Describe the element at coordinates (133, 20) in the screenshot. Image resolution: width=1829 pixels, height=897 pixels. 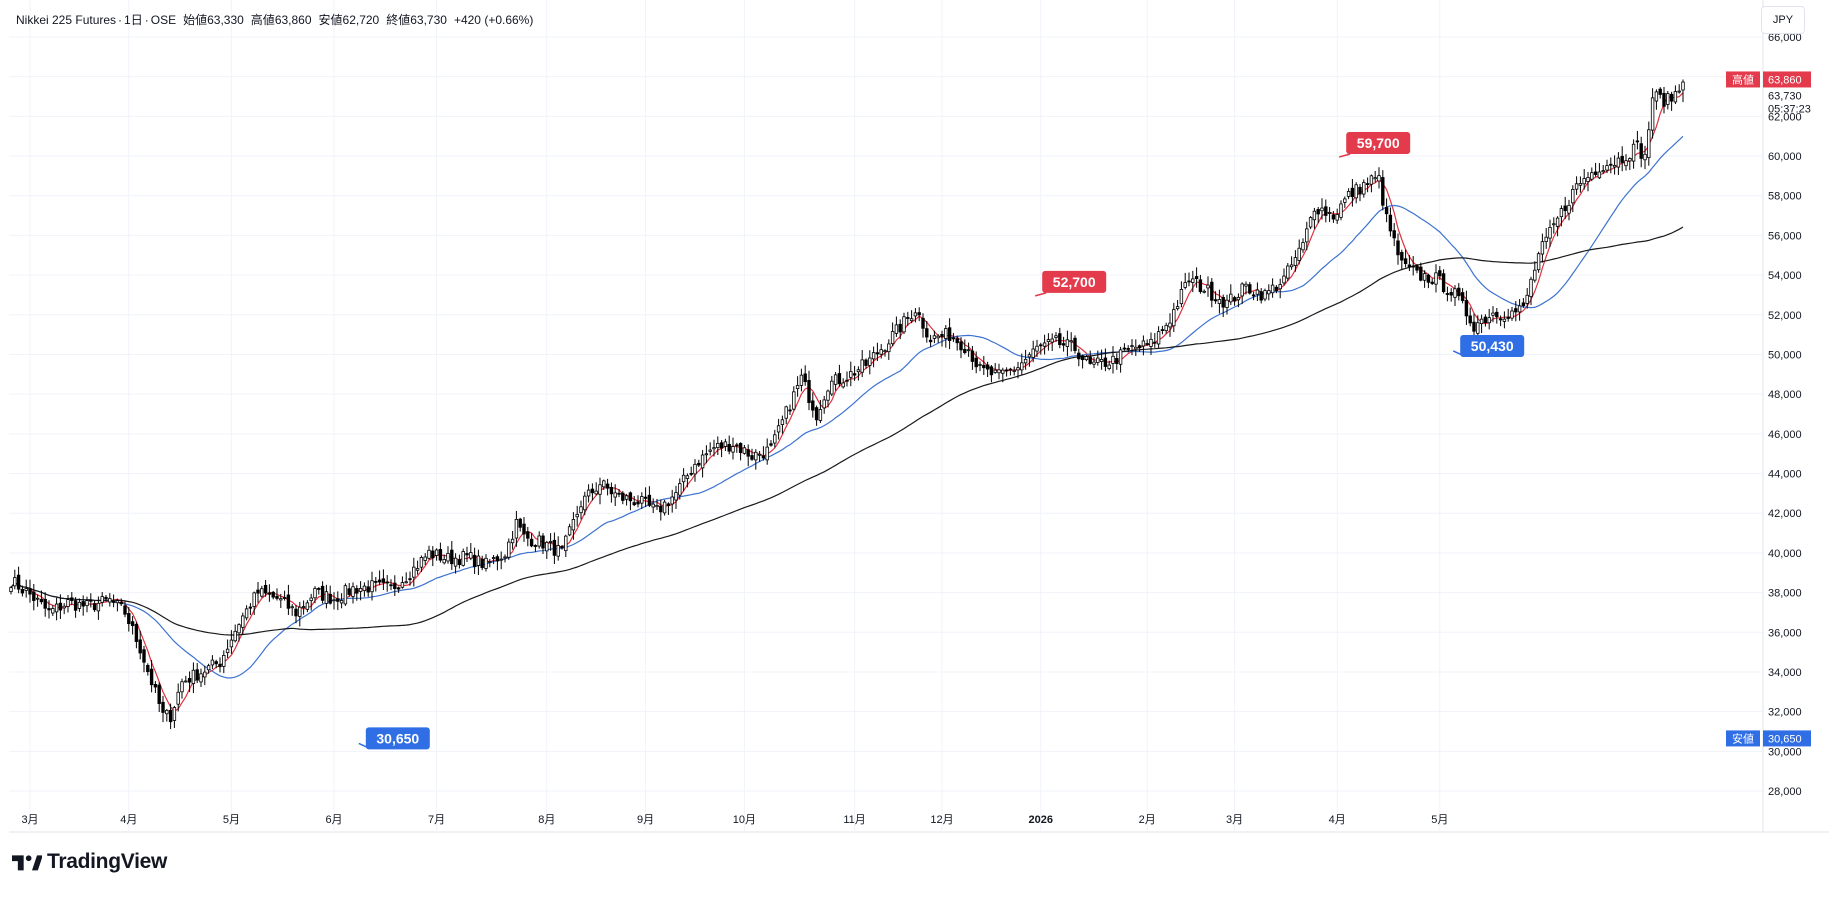
I see `interval: 1日` at that location.